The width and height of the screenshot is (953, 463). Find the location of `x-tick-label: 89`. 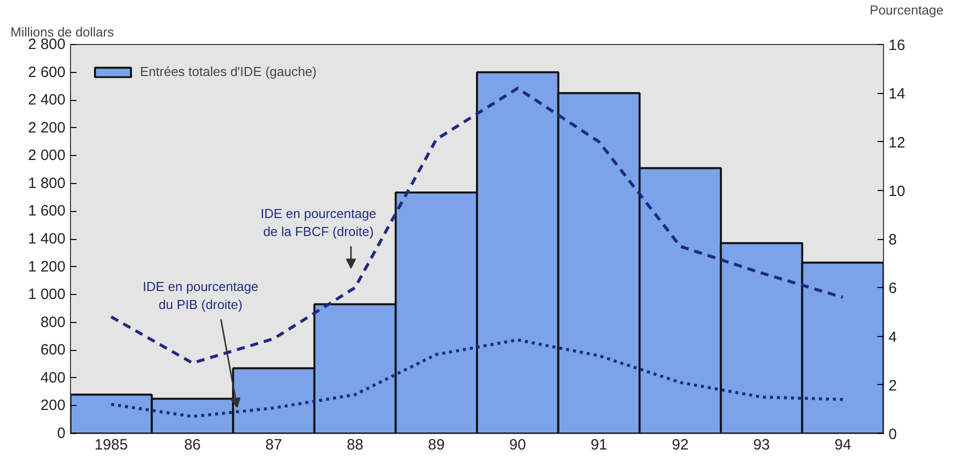

x-tick-label: 89 is located at coordinates (436, 445).